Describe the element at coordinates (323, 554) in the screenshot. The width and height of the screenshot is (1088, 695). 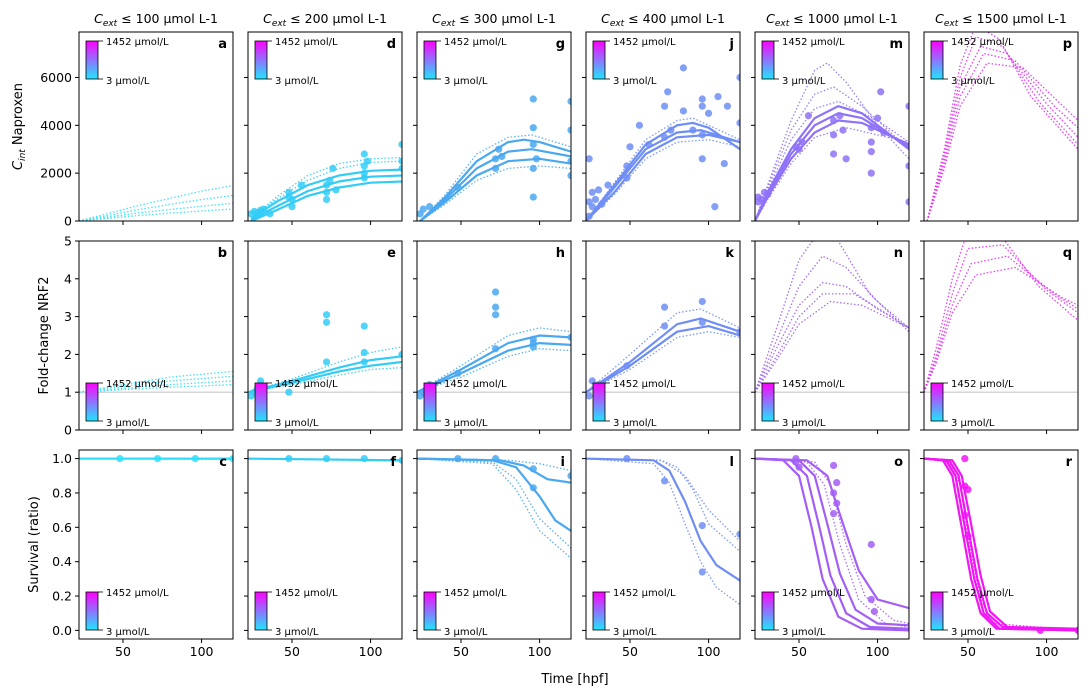
I see `panel-f: 50 100 f 1452 μmol/L 3 μmol/L` at that location.